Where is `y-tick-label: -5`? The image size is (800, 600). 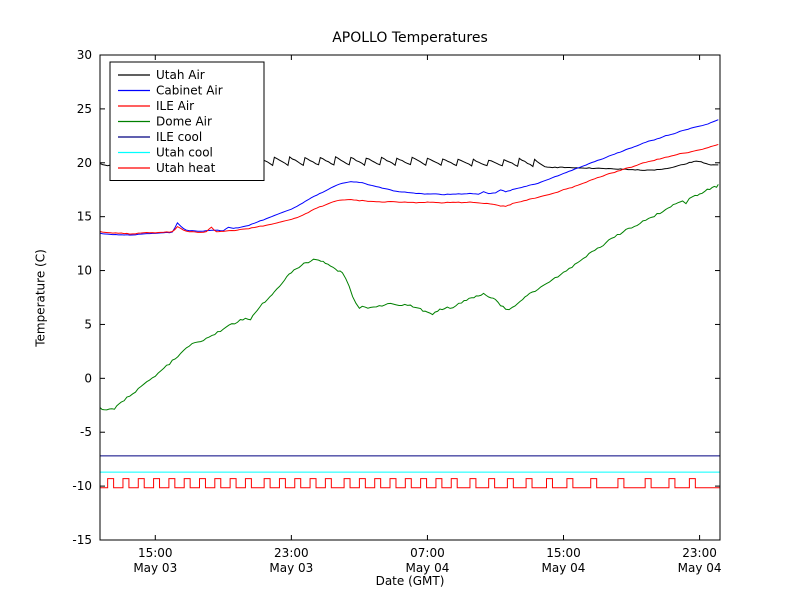
y-tick-label: -5 is located at coordinates (86, 432).